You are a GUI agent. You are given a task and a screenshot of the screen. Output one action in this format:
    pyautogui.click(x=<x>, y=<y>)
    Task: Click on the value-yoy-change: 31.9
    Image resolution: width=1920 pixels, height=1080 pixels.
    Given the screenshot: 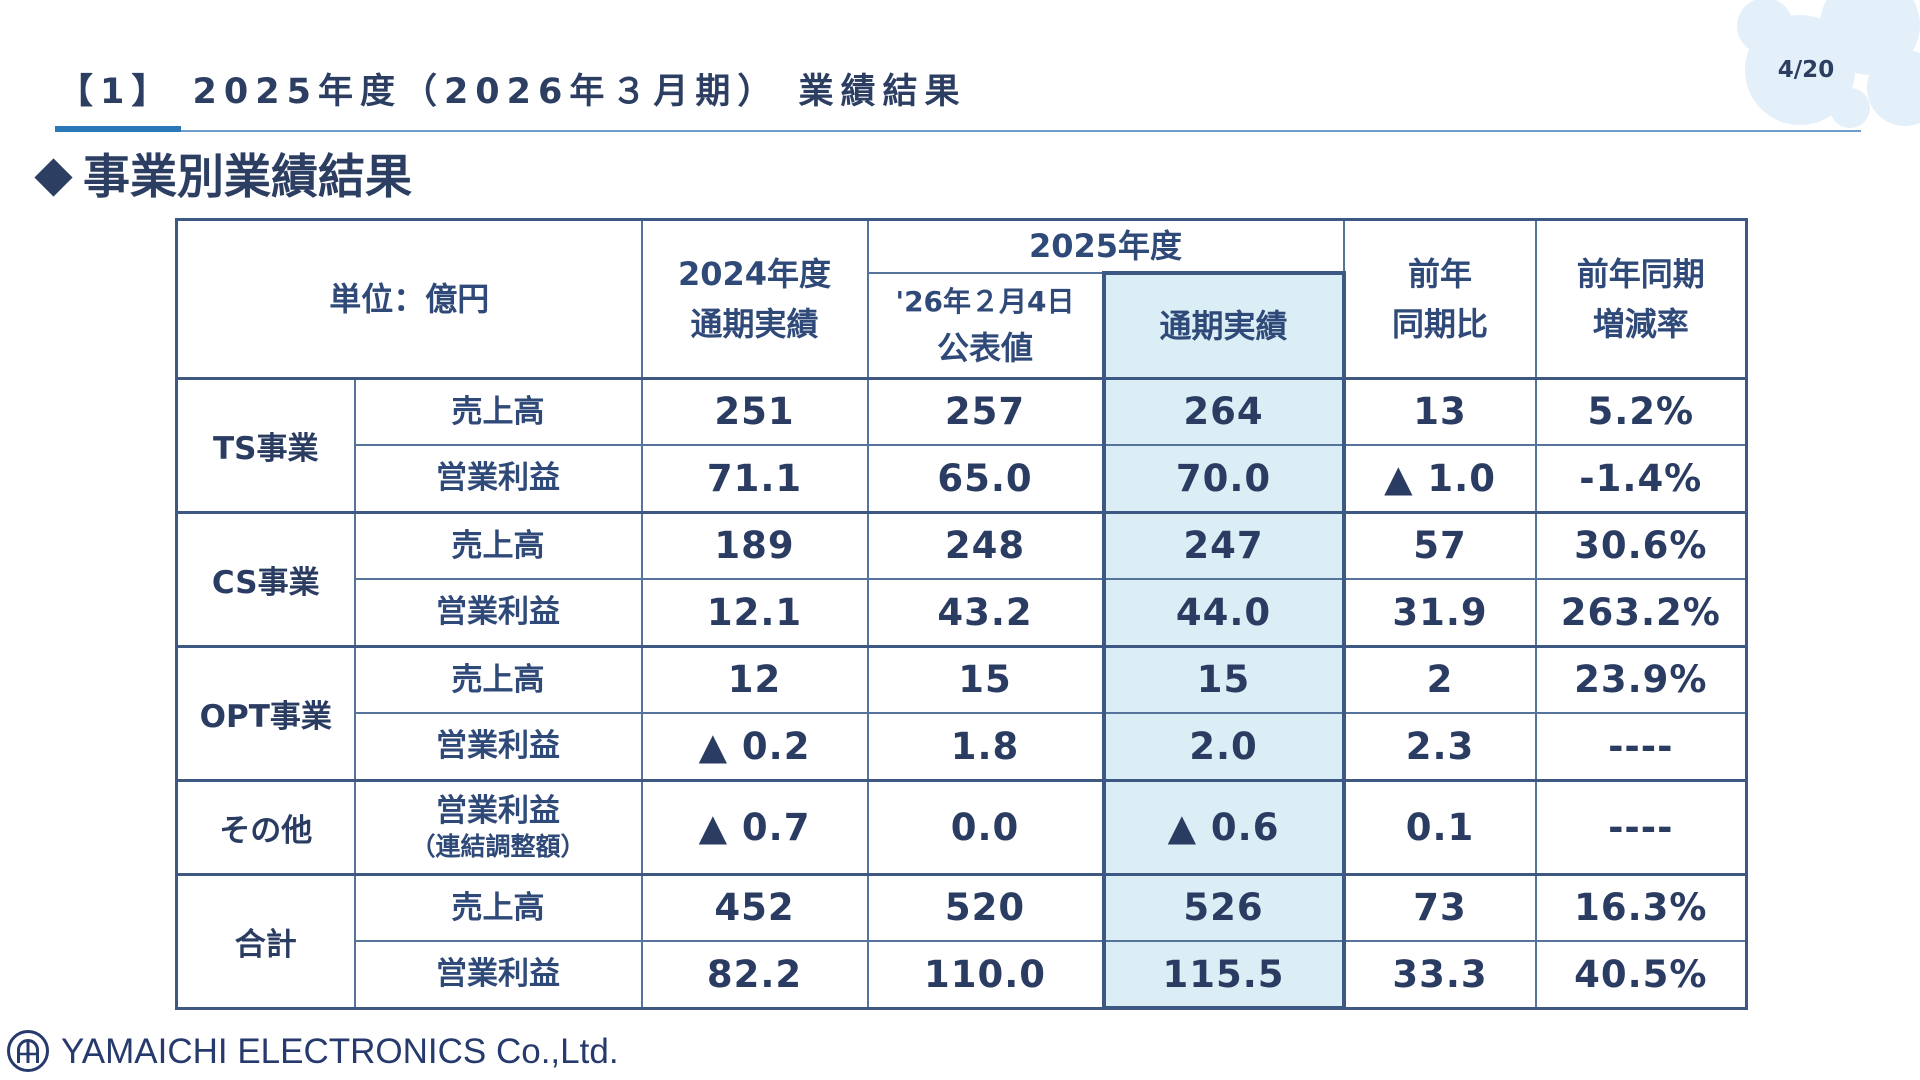 What is the action you would take?
    pyautogui.click(x=1439, y=612)
    